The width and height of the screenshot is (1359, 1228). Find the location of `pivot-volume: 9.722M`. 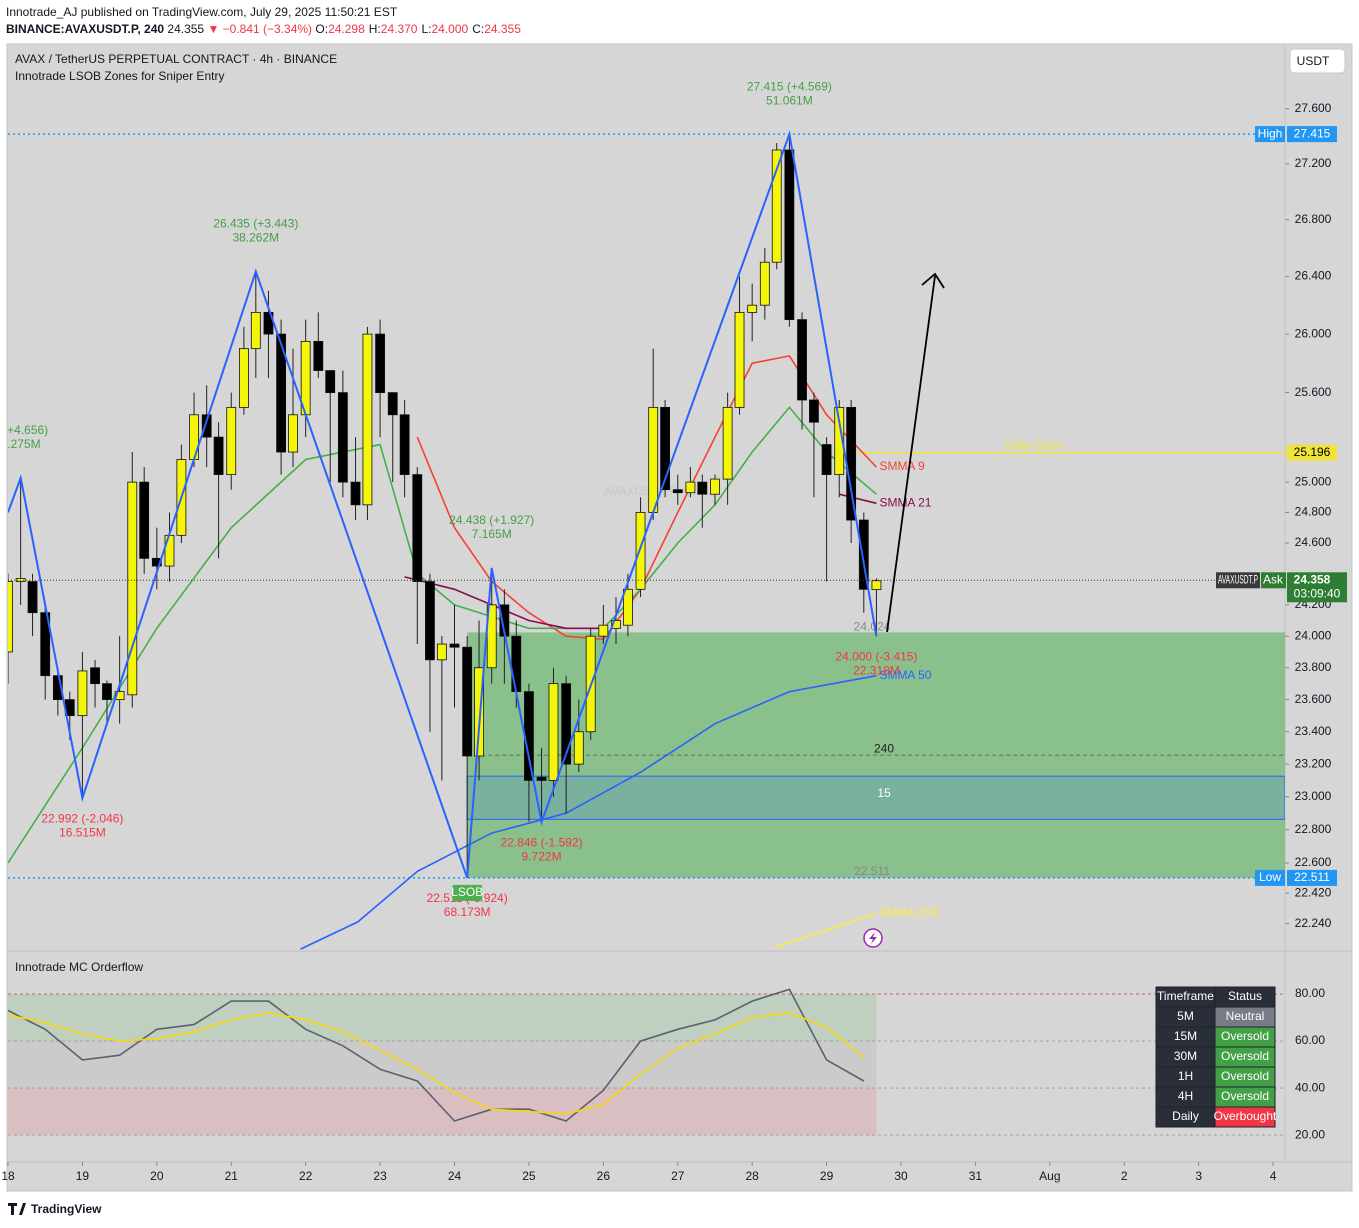

pivot-volume: 9.722M is located at coordinates (542, 856).